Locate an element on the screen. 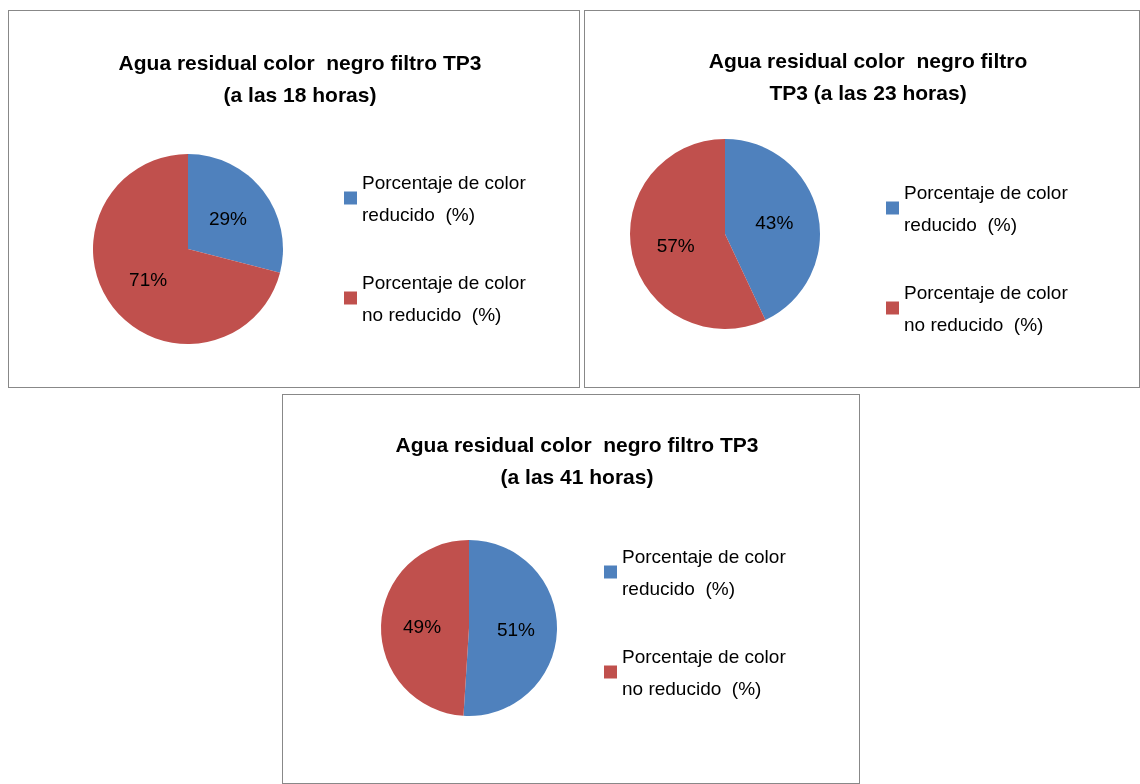 This screenshot has height=784, width=1140. chart-title: Agua residual color negro filtro TP3 (a las 18 horas) is located at coordinates (300, 78).